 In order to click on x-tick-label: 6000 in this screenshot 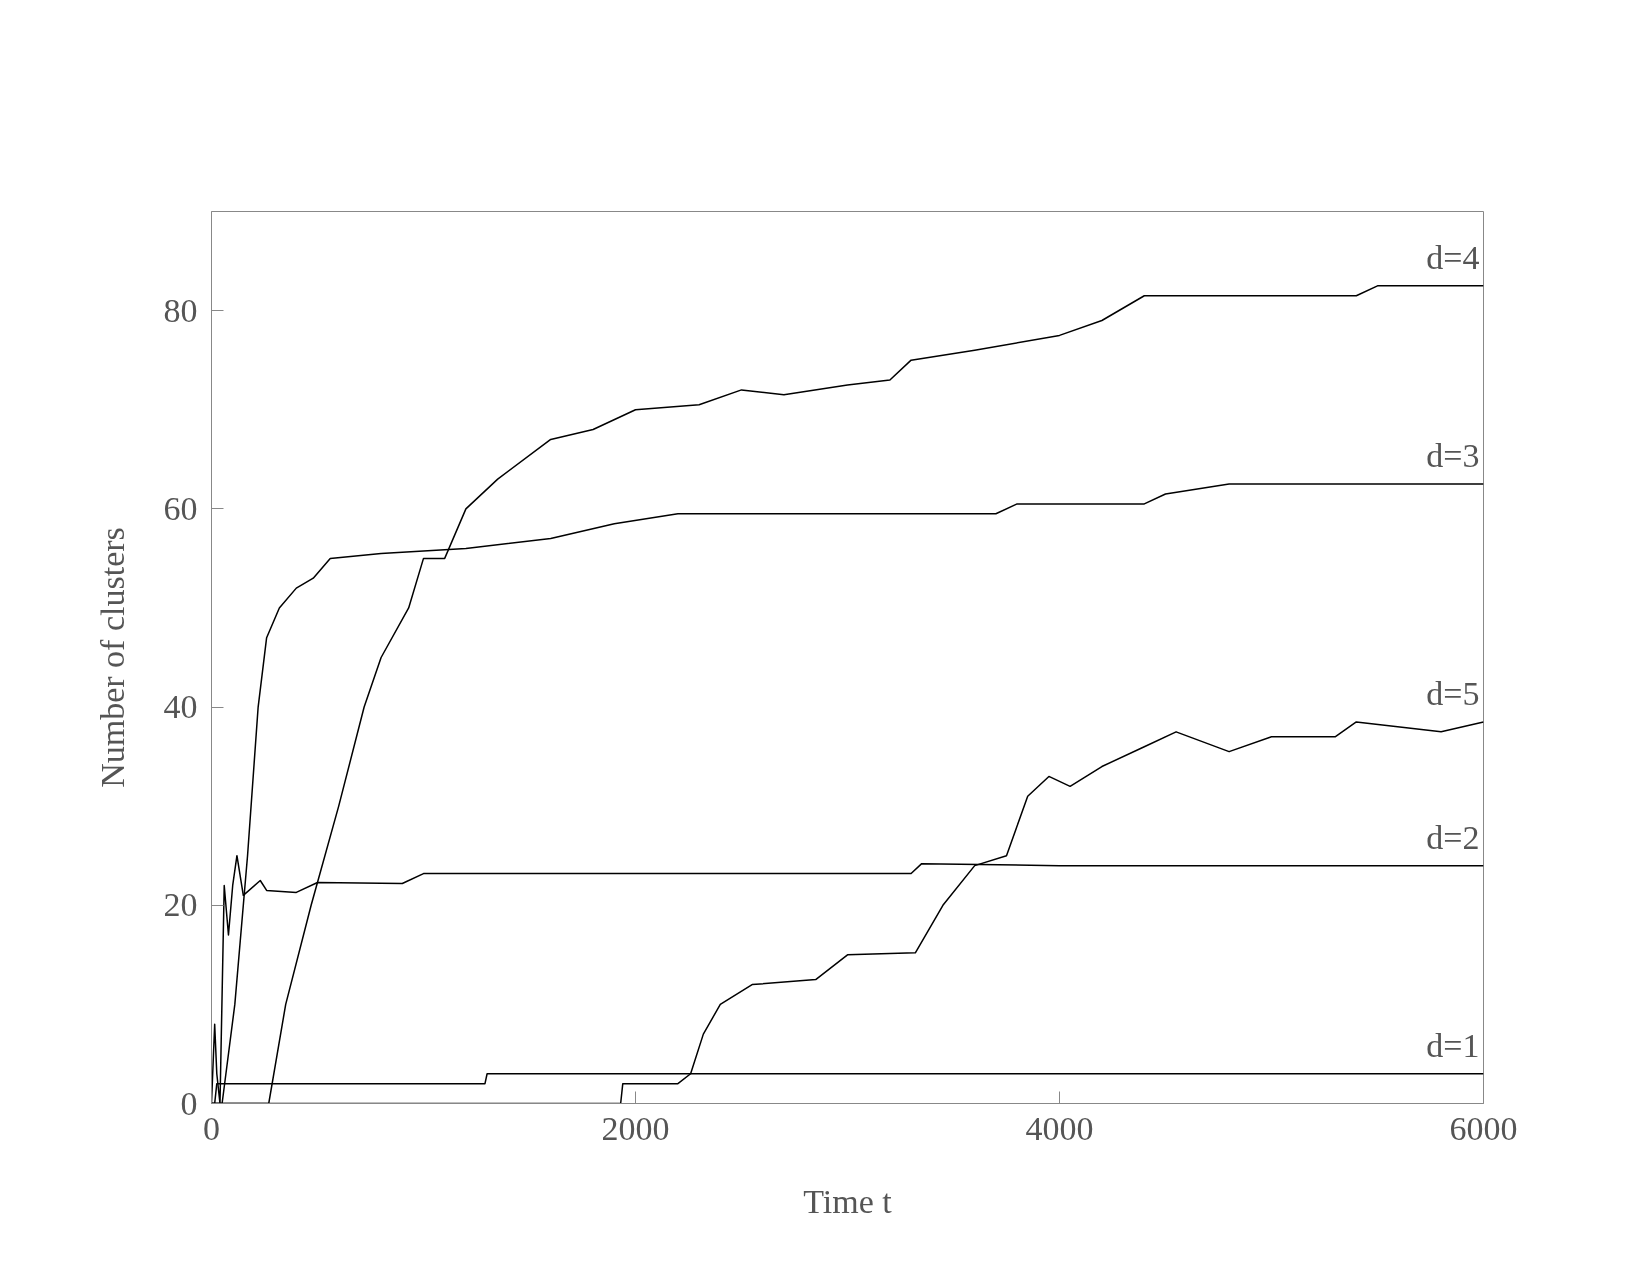, I will do `click(1483, 1128)`.